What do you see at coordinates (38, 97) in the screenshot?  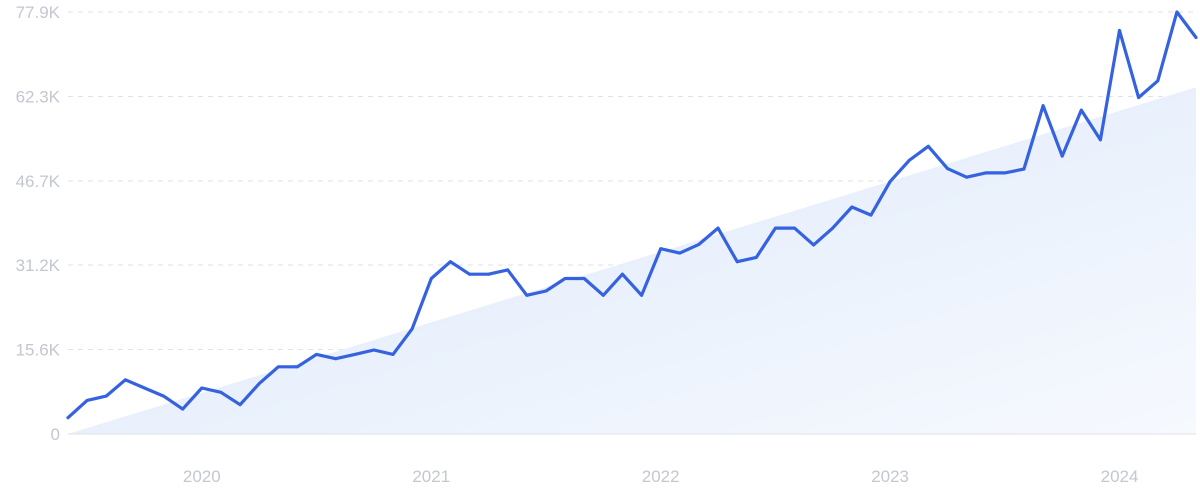 I see `y-tick-label: 62.3K` at bounding box center [38, 97].